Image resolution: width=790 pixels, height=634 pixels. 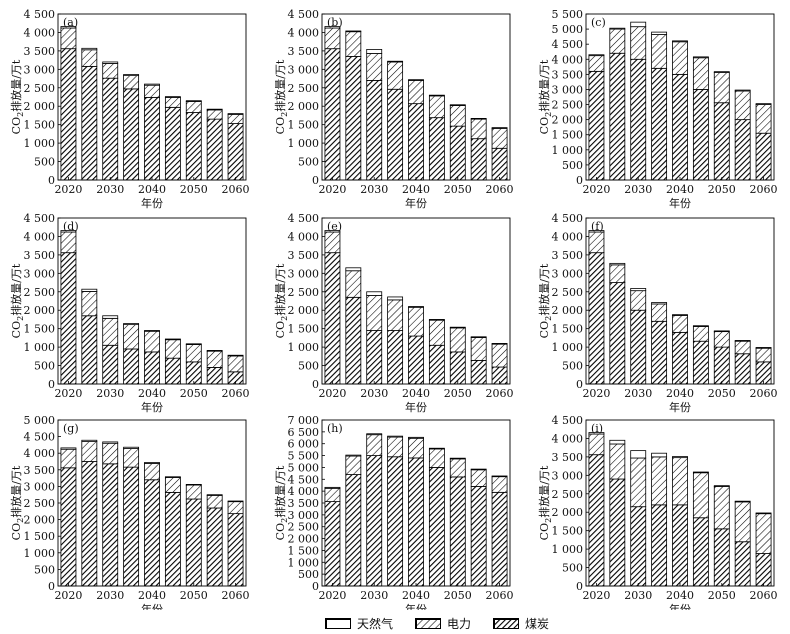 What do you see at coordinates (568, 14) in the screenshot?
I see `y-tick-label: 5 500` at bounding box center [568, 14].